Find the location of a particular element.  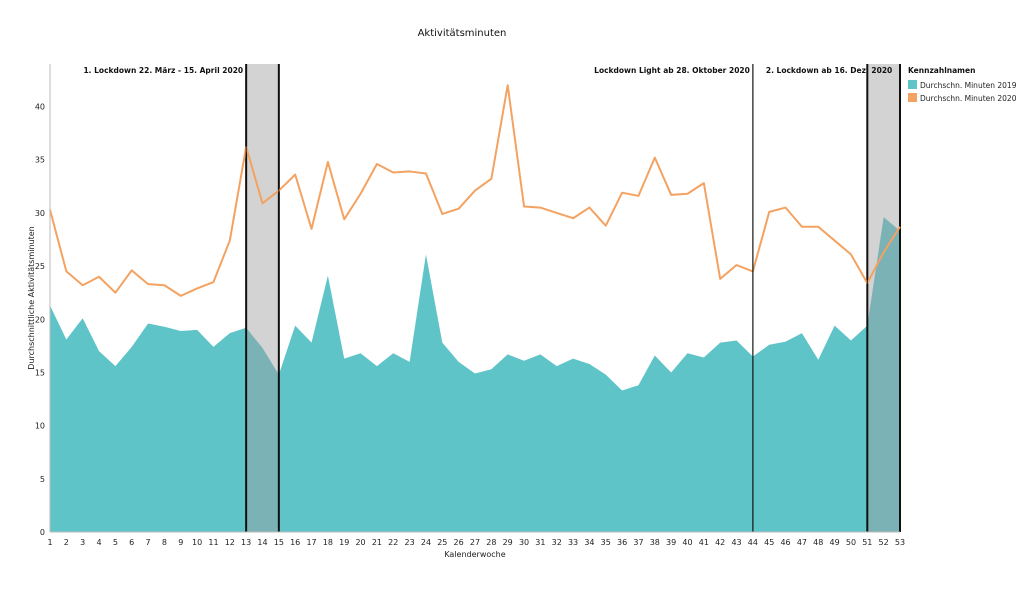

x-tick-label: 22 is located at coordinates (393, 542).